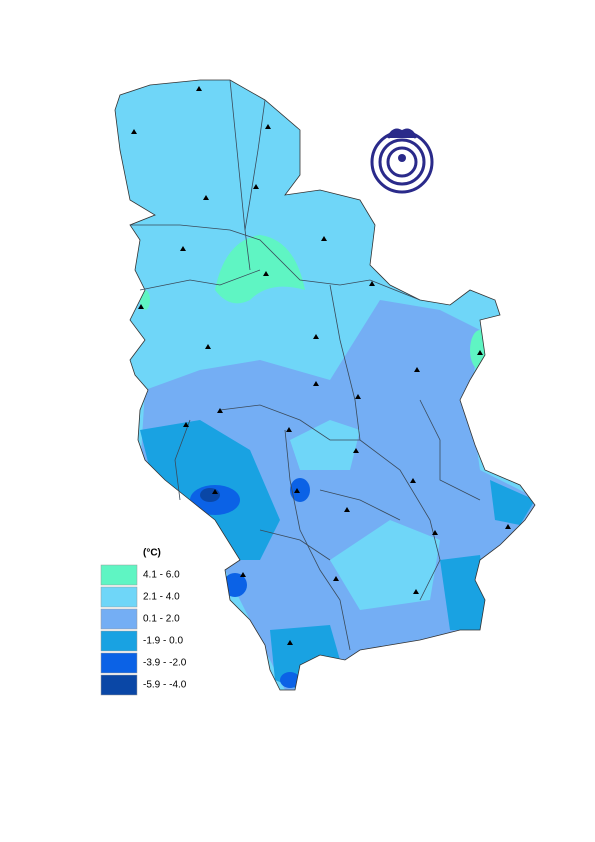 Image resolution: width=595 pixels, height=842 pixels. I want to click on legend-label: 0.1 - 2.0, so click(161, 619).